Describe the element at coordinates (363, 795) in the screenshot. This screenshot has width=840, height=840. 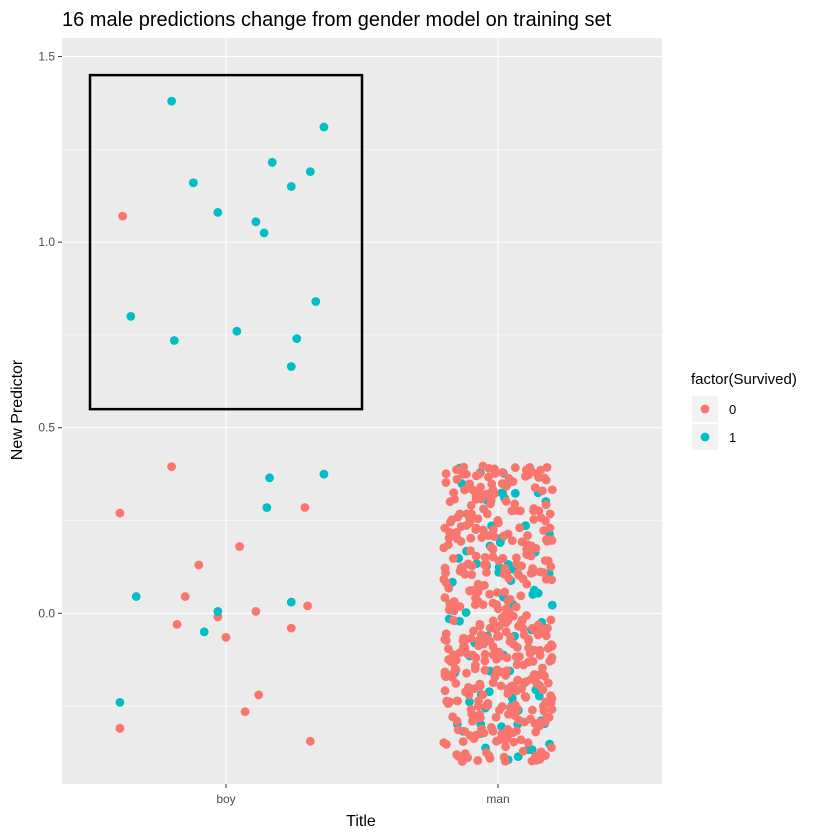
I see `x-axis: boy man` at that location.